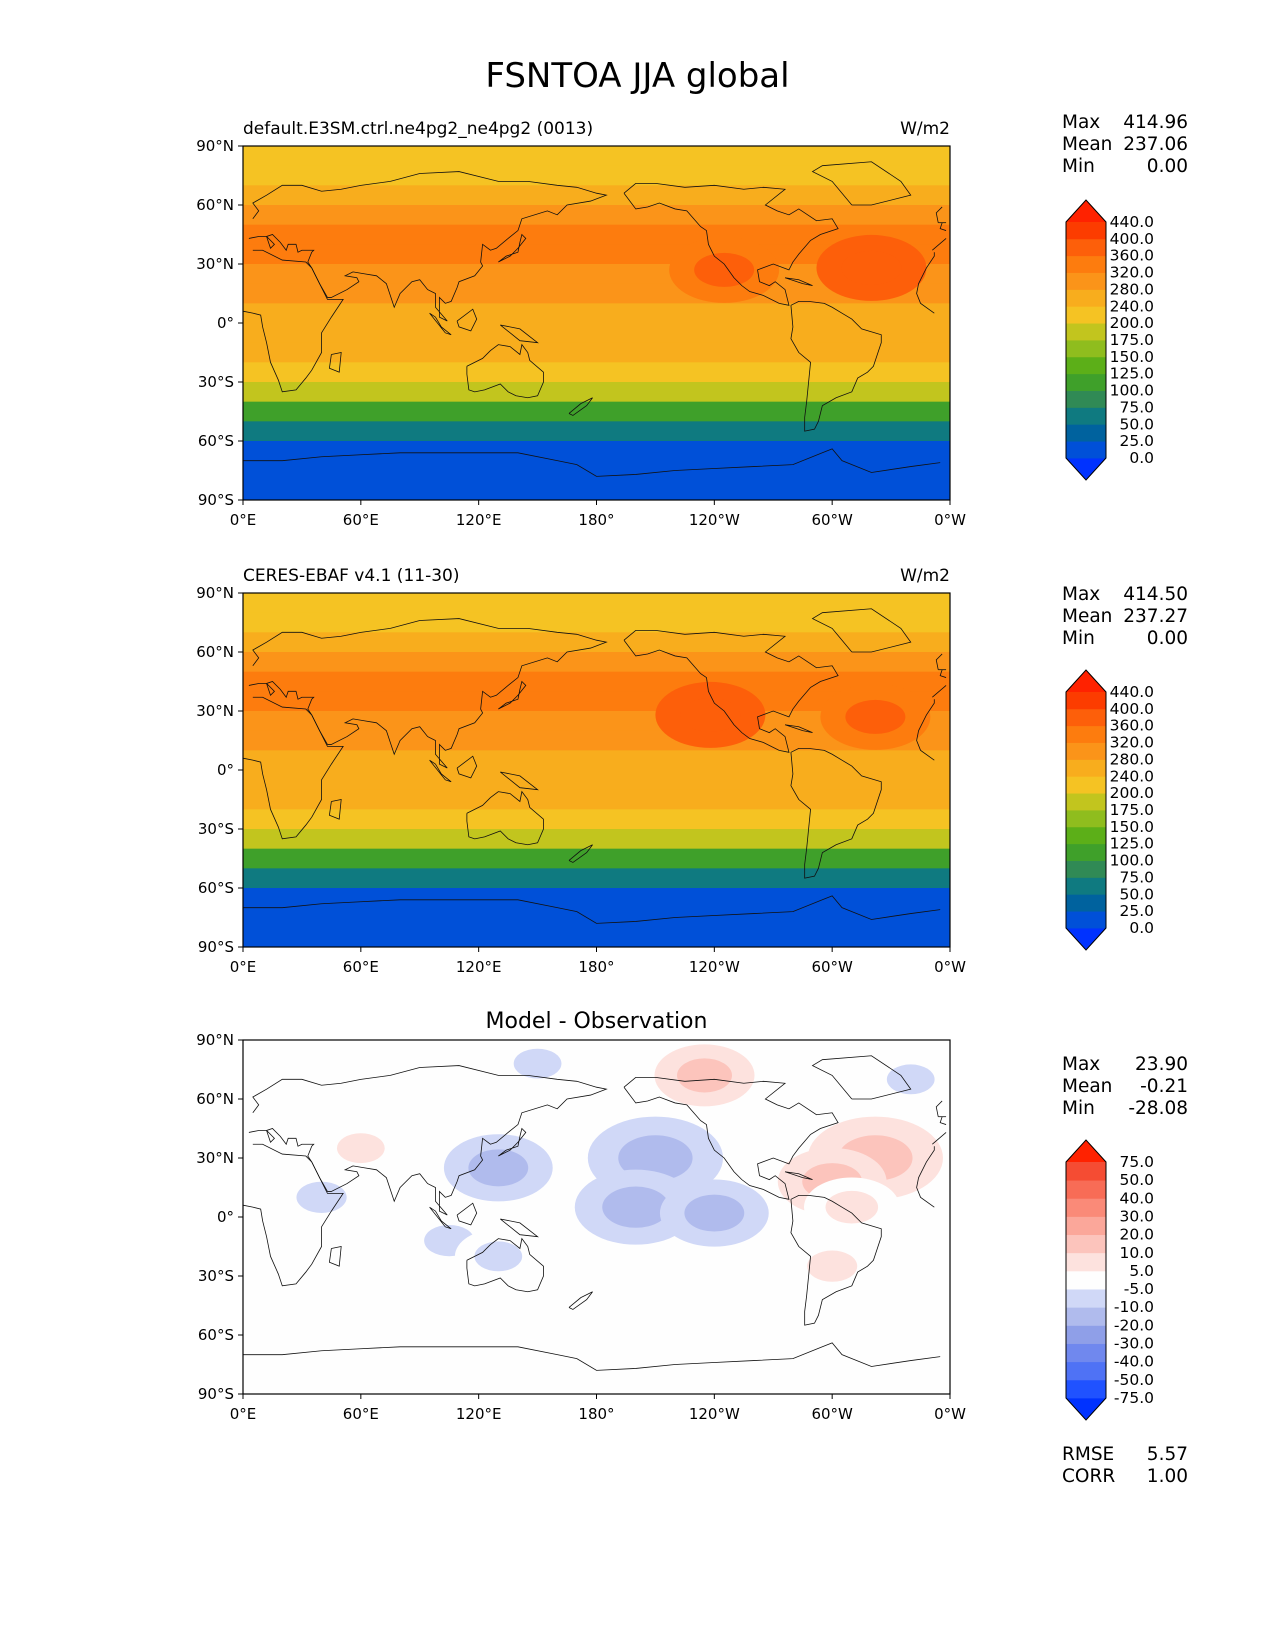 The width and height of the screenshot is (1275, 1650). Describe the element at coordinates (1134, 1325) in the screenshot. I see `colorbar-label: -20.0` at that location.